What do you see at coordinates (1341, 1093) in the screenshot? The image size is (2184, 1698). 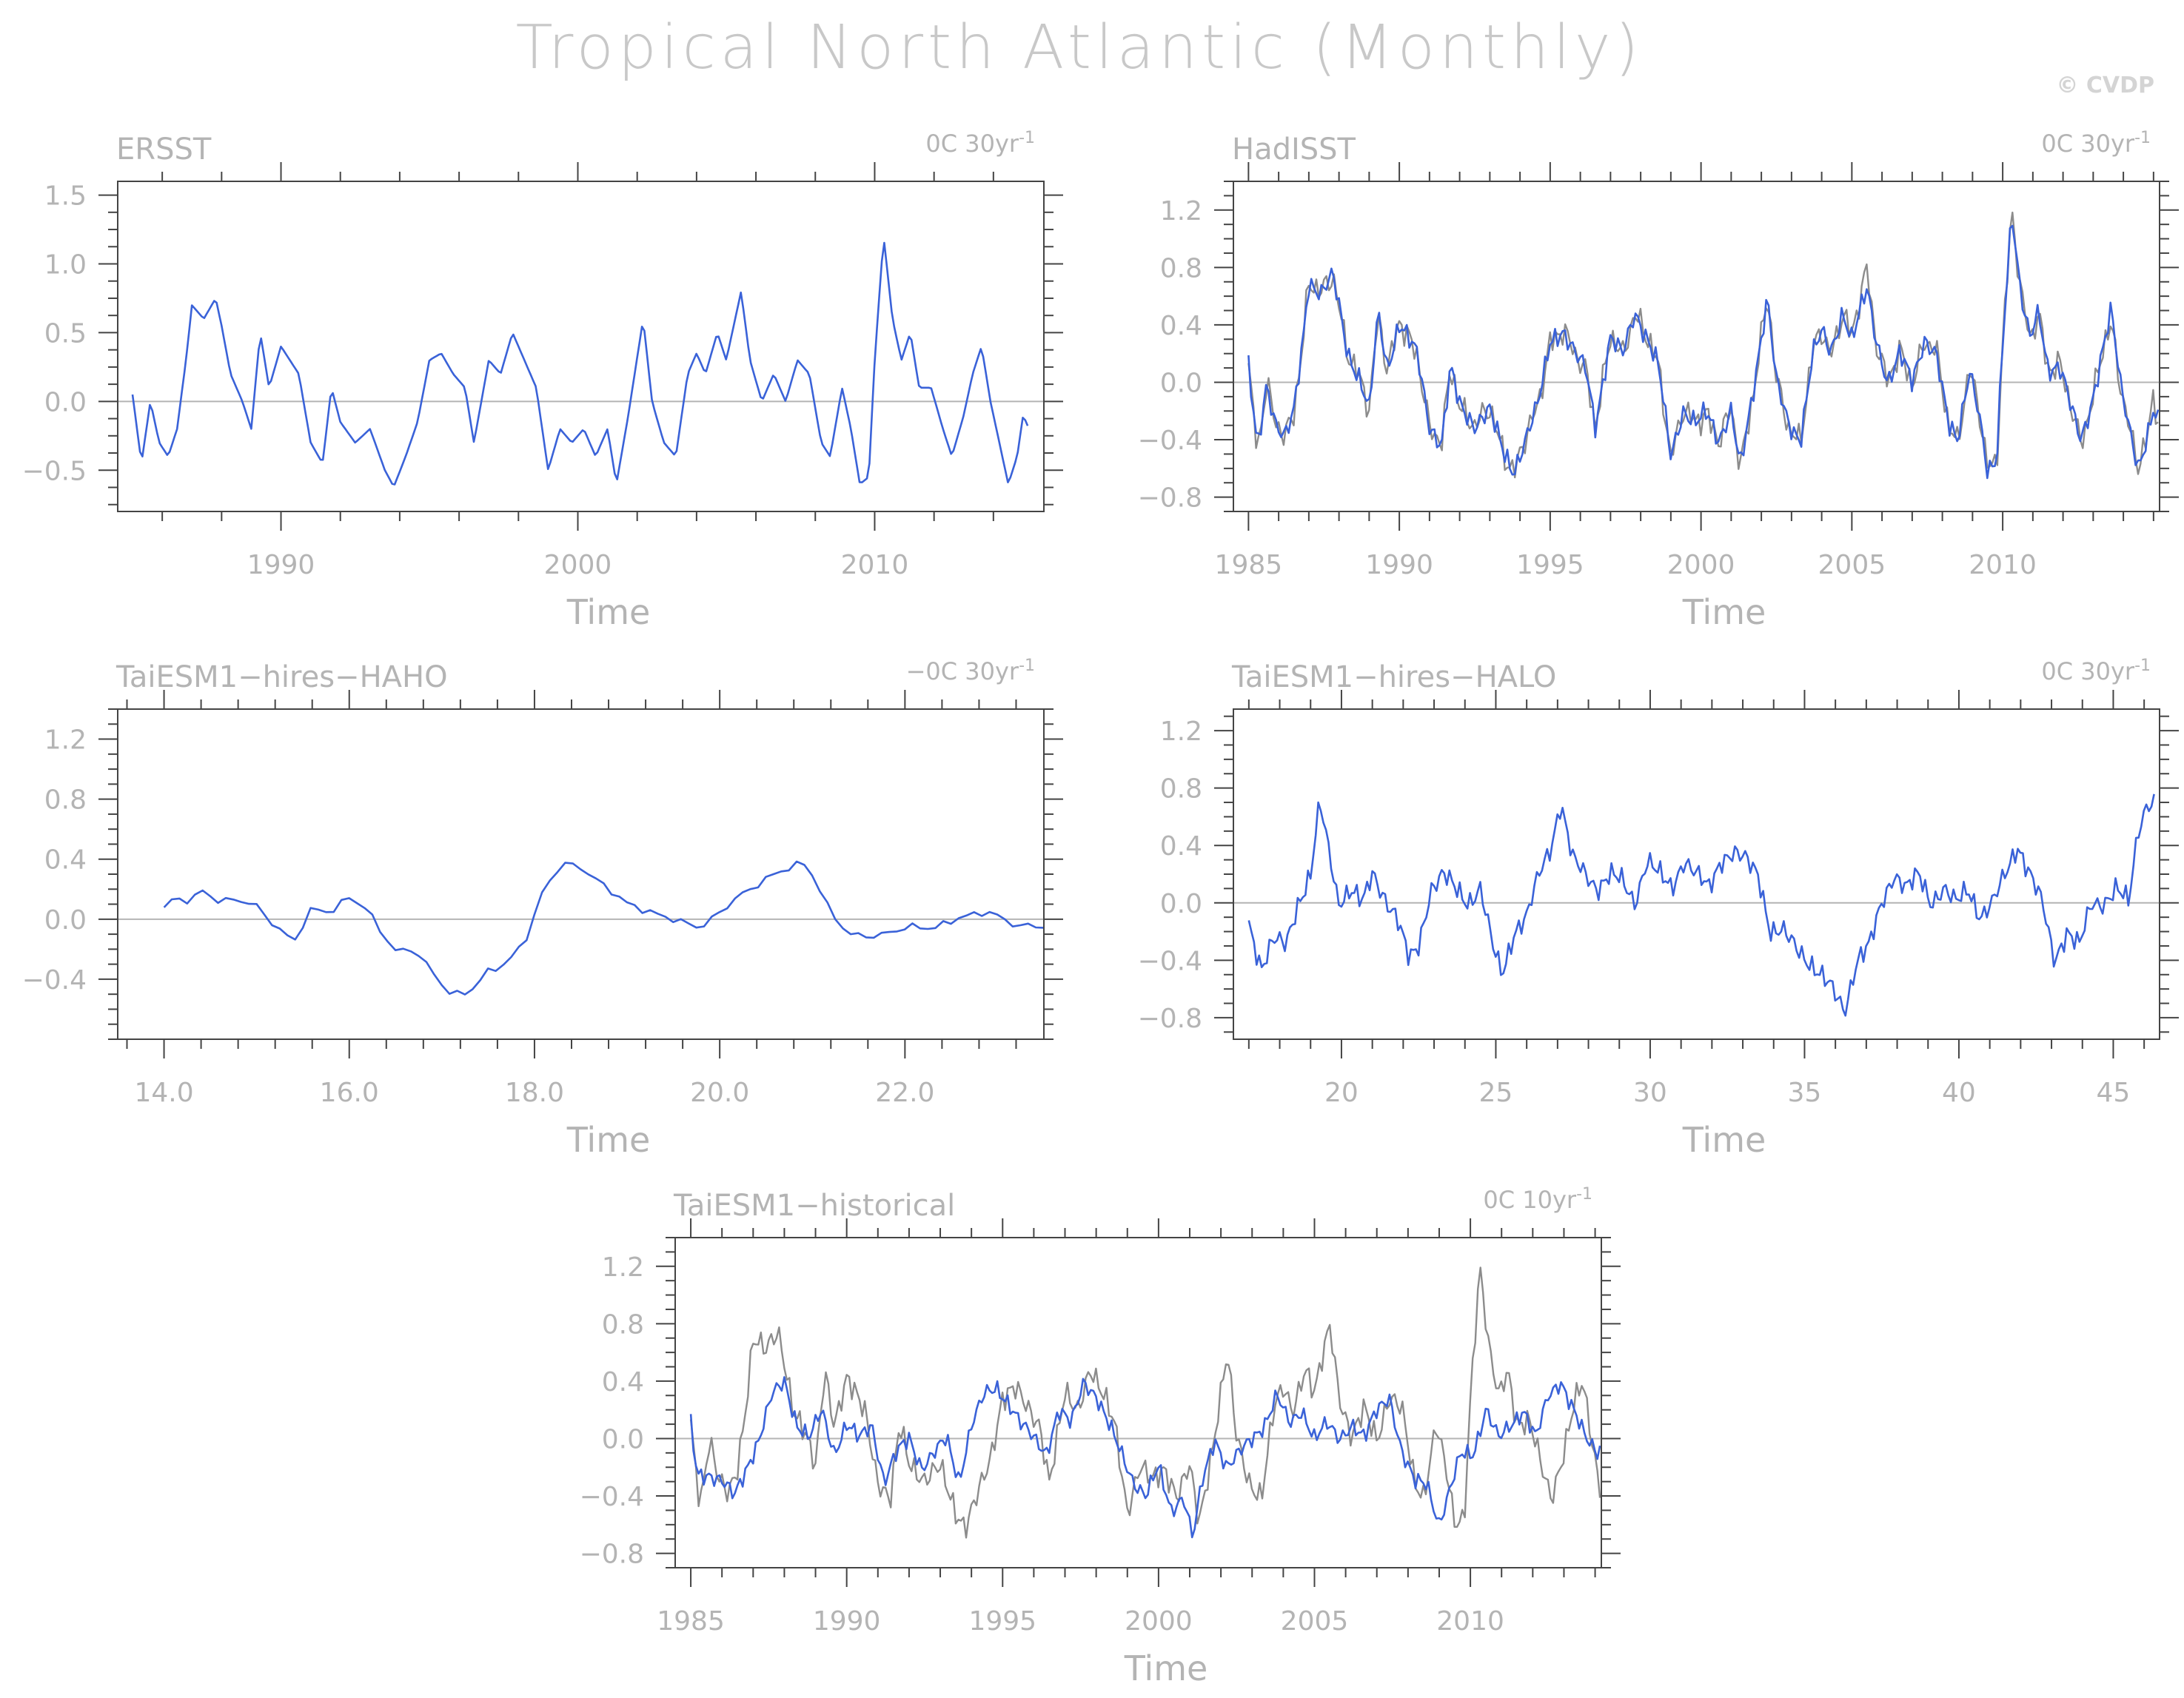 I see `x-tick-label: 20` at bounding box center [1341, 1093].